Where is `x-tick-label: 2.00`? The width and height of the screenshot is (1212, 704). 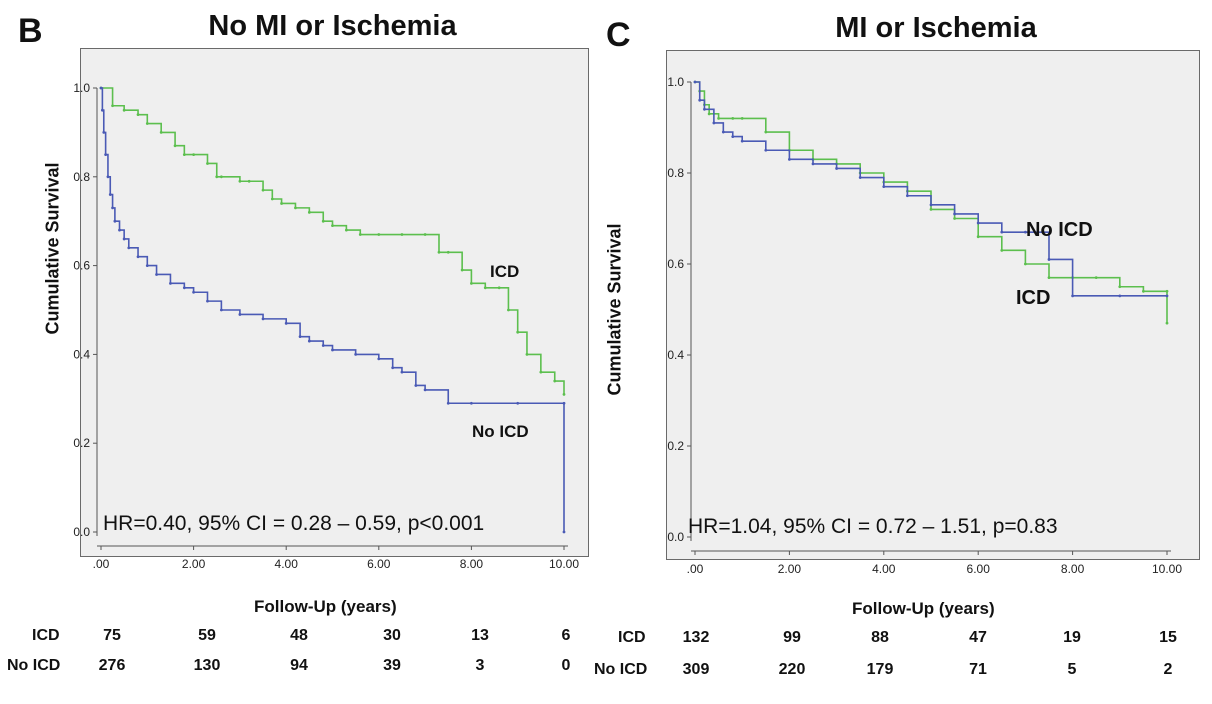 x-tick-label: 2.00 is located at coordinates (194, 564).